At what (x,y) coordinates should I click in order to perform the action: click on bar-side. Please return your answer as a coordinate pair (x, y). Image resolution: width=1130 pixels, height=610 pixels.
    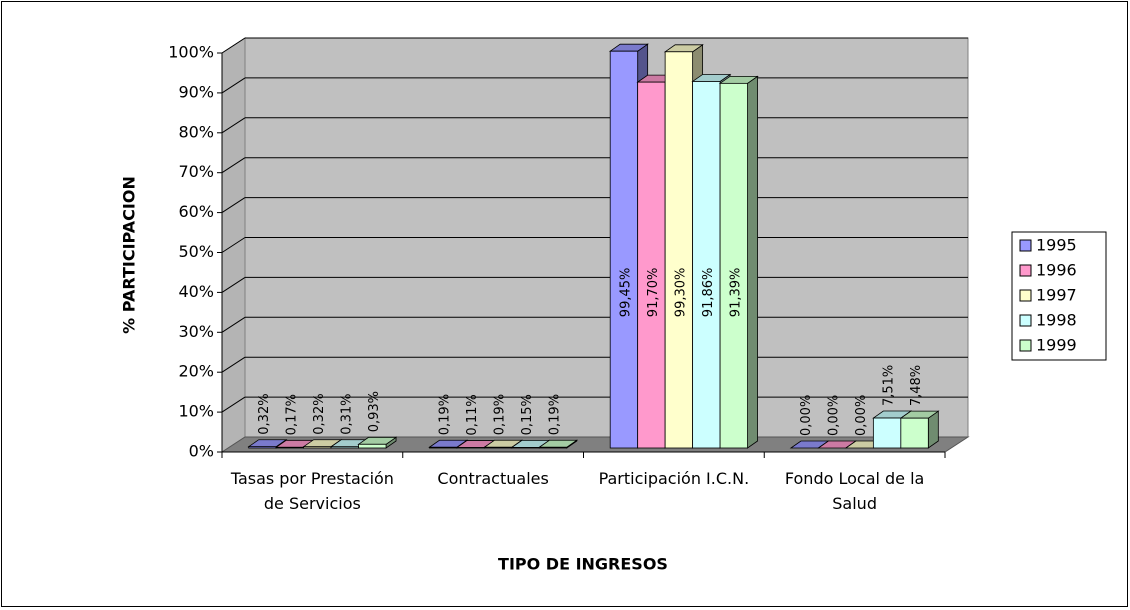
    Looking at the image, I should click on (752, 262).